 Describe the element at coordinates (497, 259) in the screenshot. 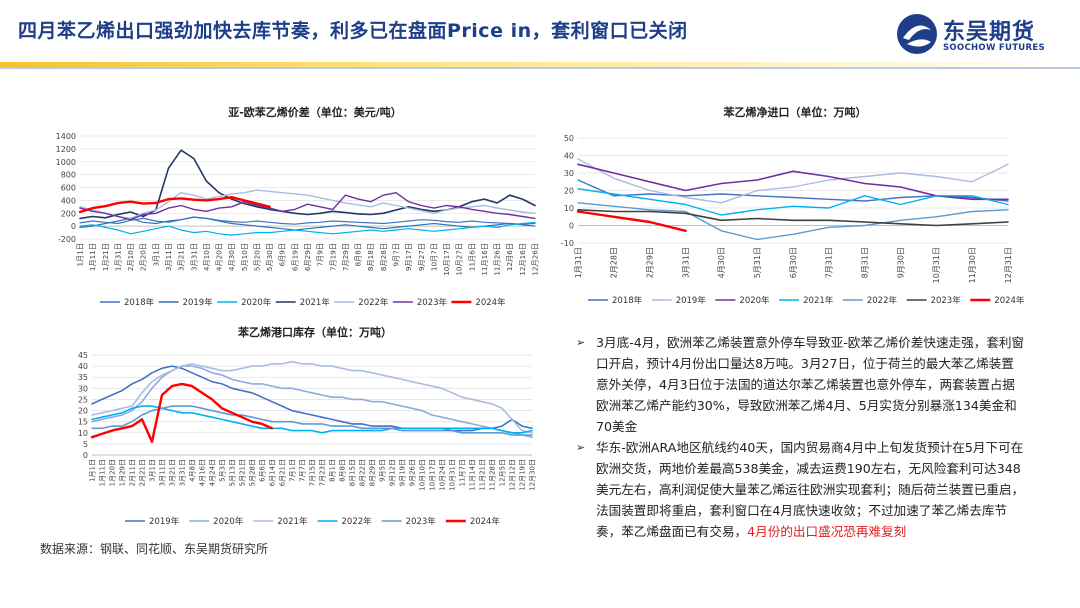

I see `x-tick-label: 11月26日` at that location.